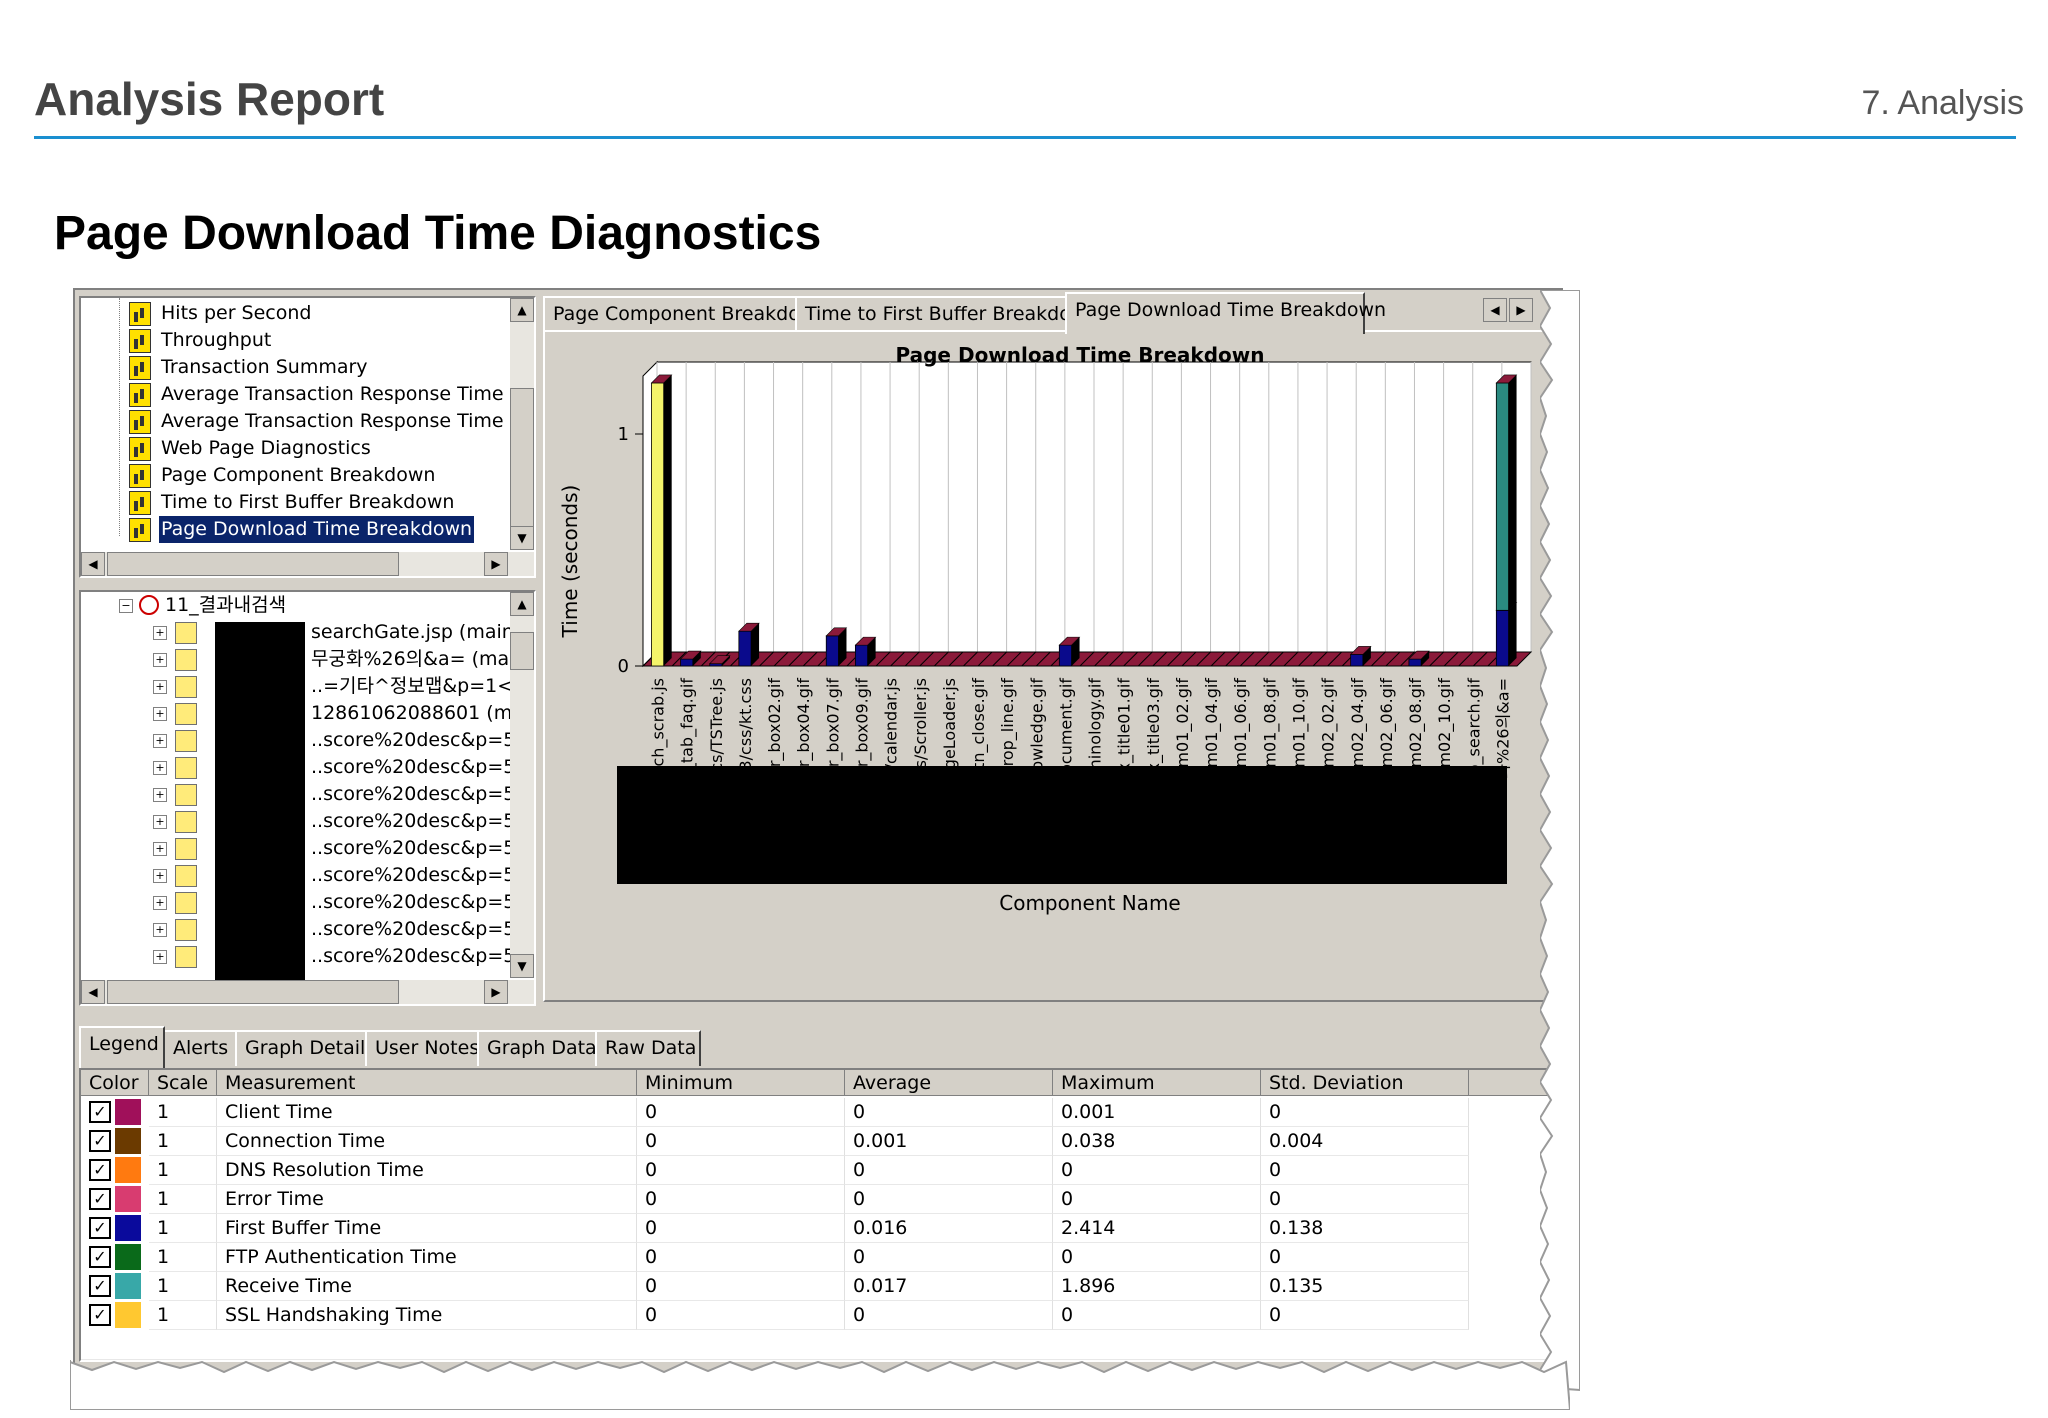 Image resolution: width=2048 pixels, height=1418 pixels. Describe the element at coordinates (1502, 728) in the screenshot. I see `x-tick-label: 화%26의&a=` at that location.